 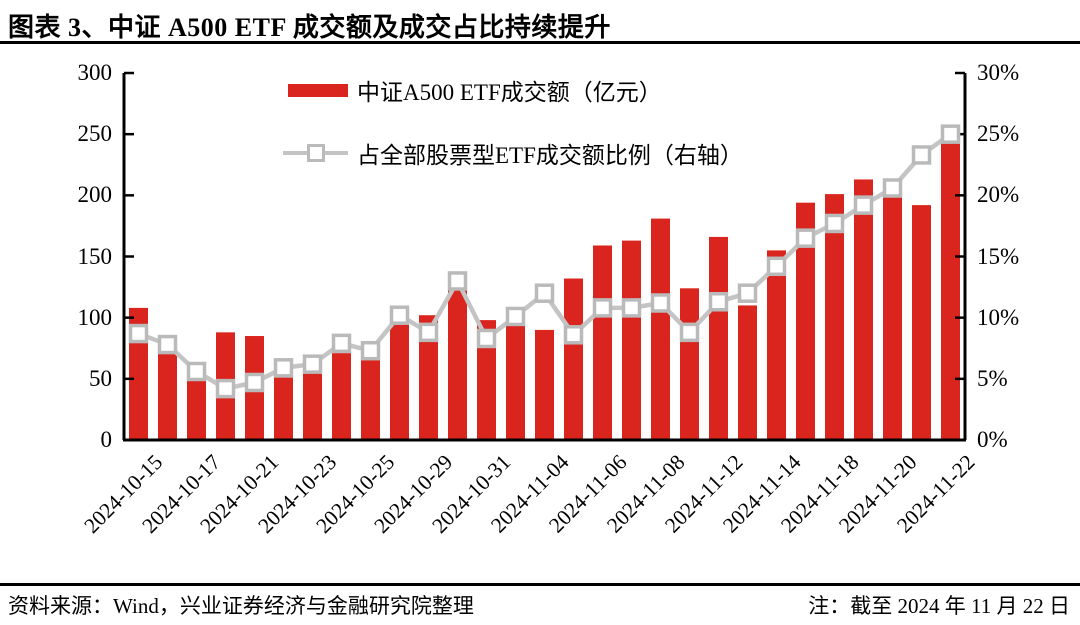 What do you see at coordinates (992, 439) in the screenshot?
I see `right-axis-label-0%: 0%` at bounding box center [992, 439].